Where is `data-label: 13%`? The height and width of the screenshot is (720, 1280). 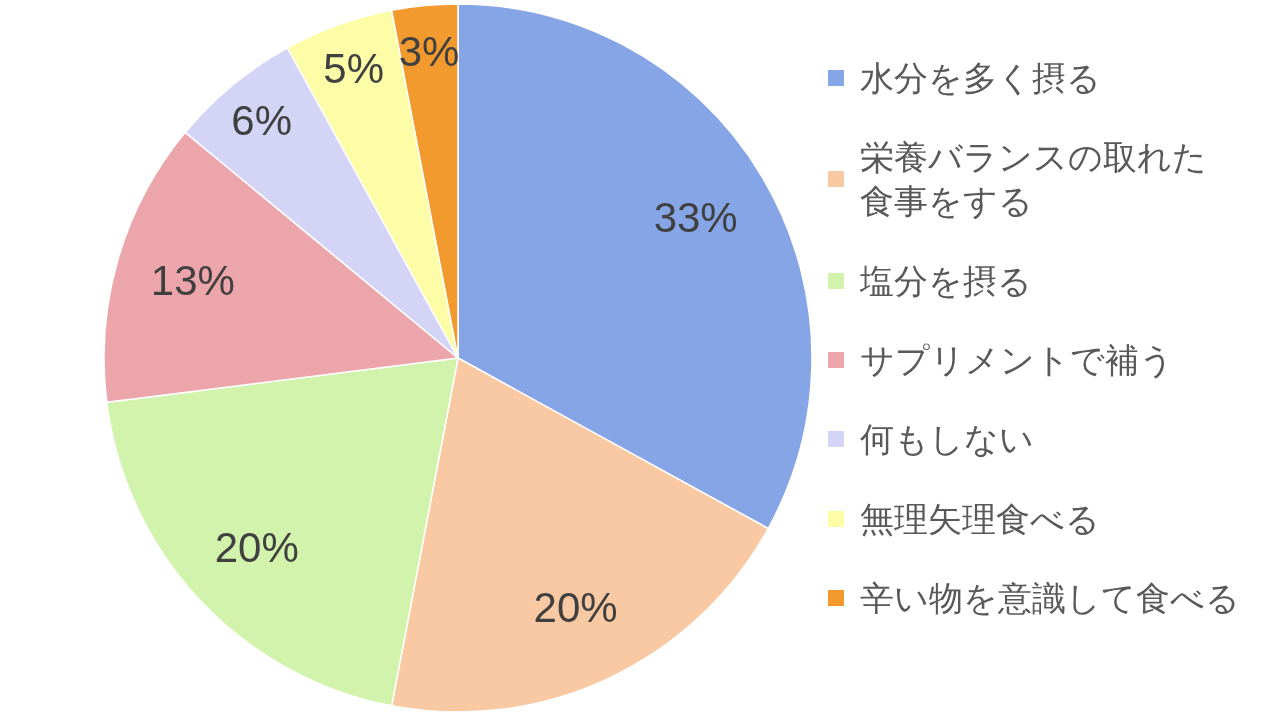
data-label: 13% is located at coordinates (192, 281).